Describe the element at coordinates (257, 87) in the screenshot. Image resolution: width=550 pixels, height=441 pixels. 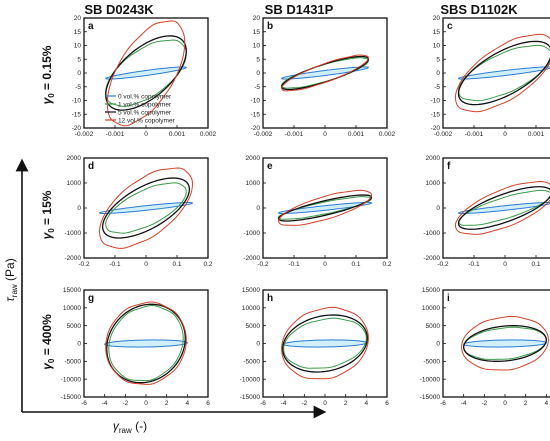
I see `panel-b-ytick-label: -5` at that location.